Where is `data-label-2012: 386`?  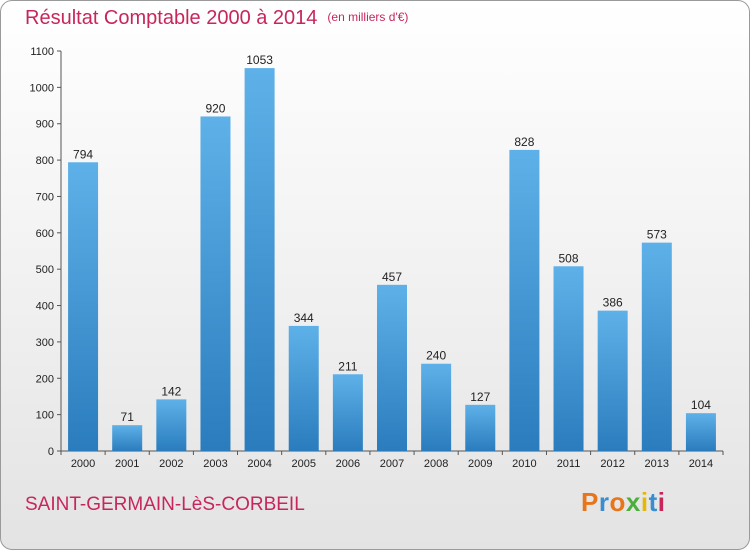 data-label-2012: 386 is located at coordinates (613, 303).